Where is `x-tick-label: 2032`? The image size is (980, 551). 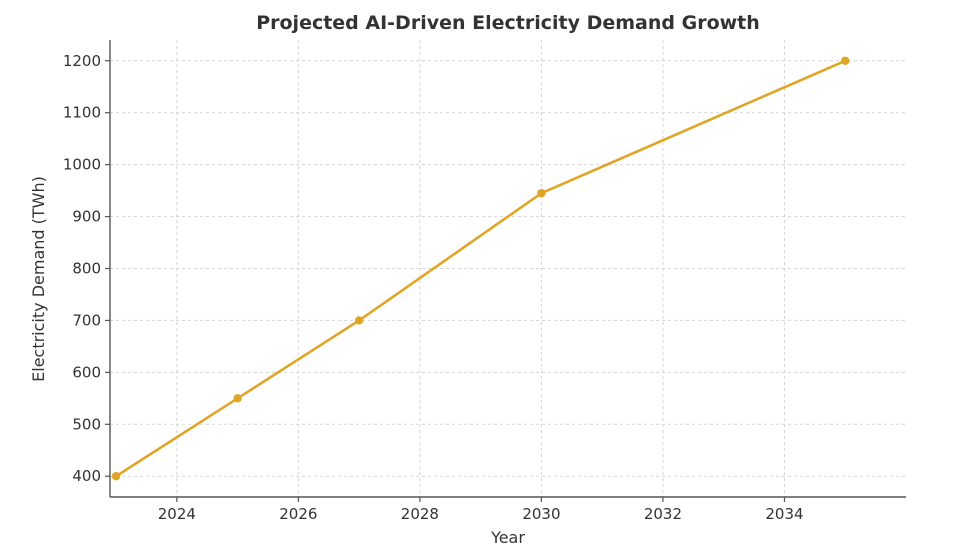
x-tick-label: 2032 is located at coordinates (663, 514).